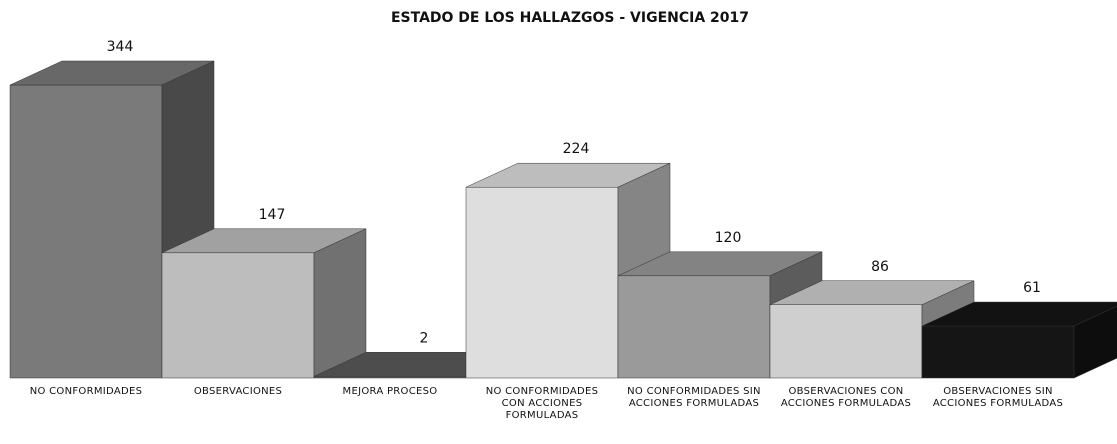  Describe the element at coordinates (390, 391) in the screenshot. I see `x-tick-label: MEJORA PROCESO` at that location.